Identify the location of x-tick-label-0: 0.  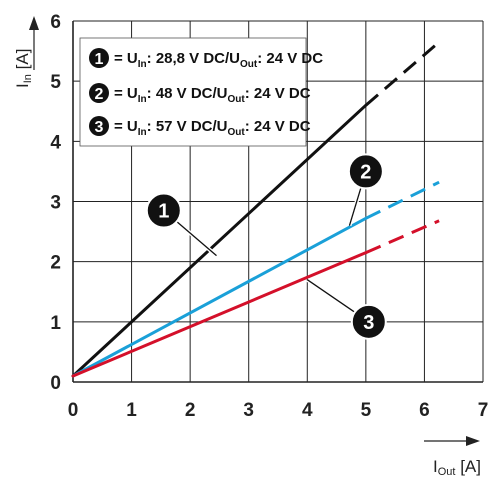
(73, 410).